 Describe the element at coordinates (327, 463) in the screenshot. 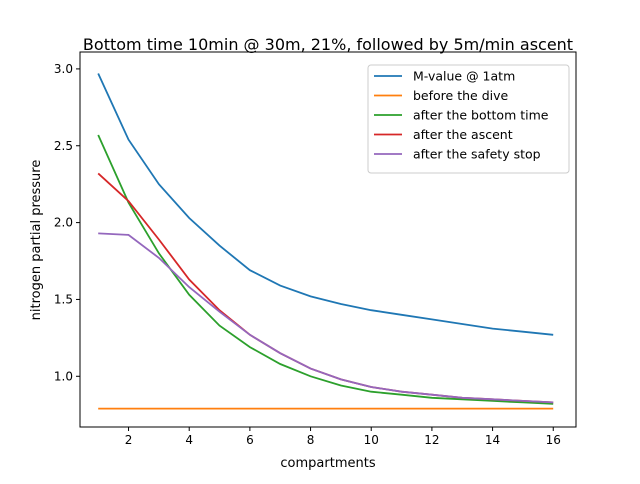

I see `x-axis-label: compartments` at that location.